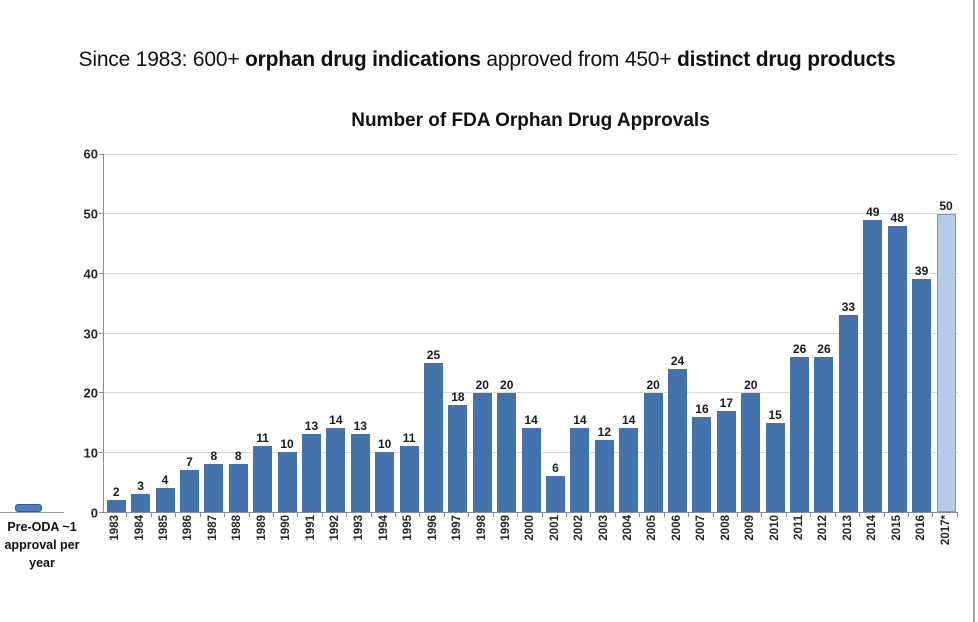 The height and width of the screenshot is (622, 978). Describe the element at coordinates (90, 333) in the screenshot. I see `y-axis-tick-label: 30` at that location.